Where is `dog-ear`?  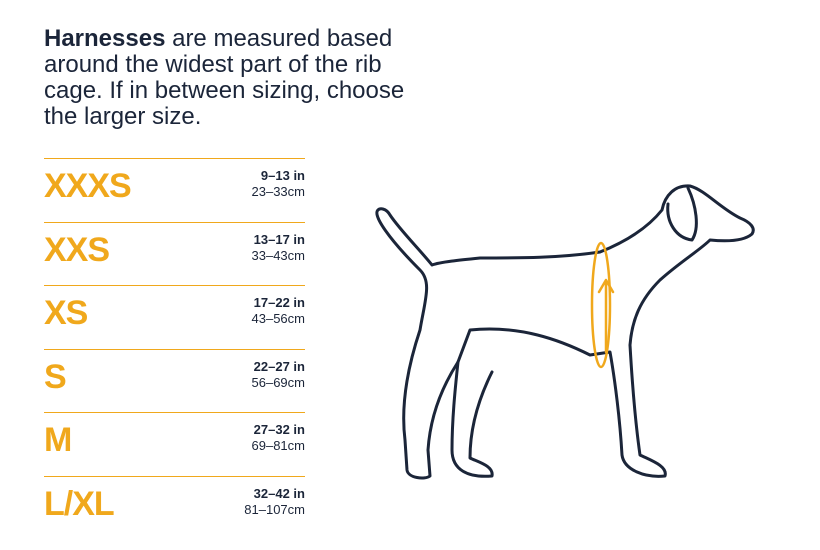 dog-ear is located at coordinates (682, 214).